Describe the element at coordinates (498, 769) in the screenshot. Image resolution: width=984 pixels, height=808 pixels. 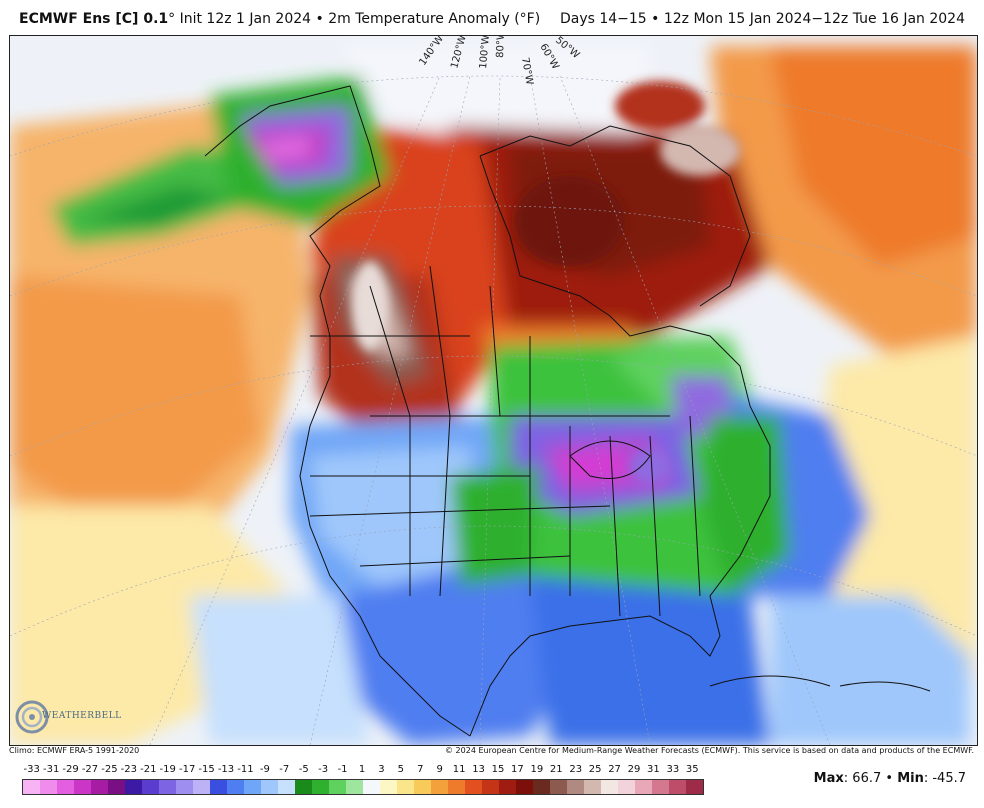
I see `legend-tick-label: 15` at that location.